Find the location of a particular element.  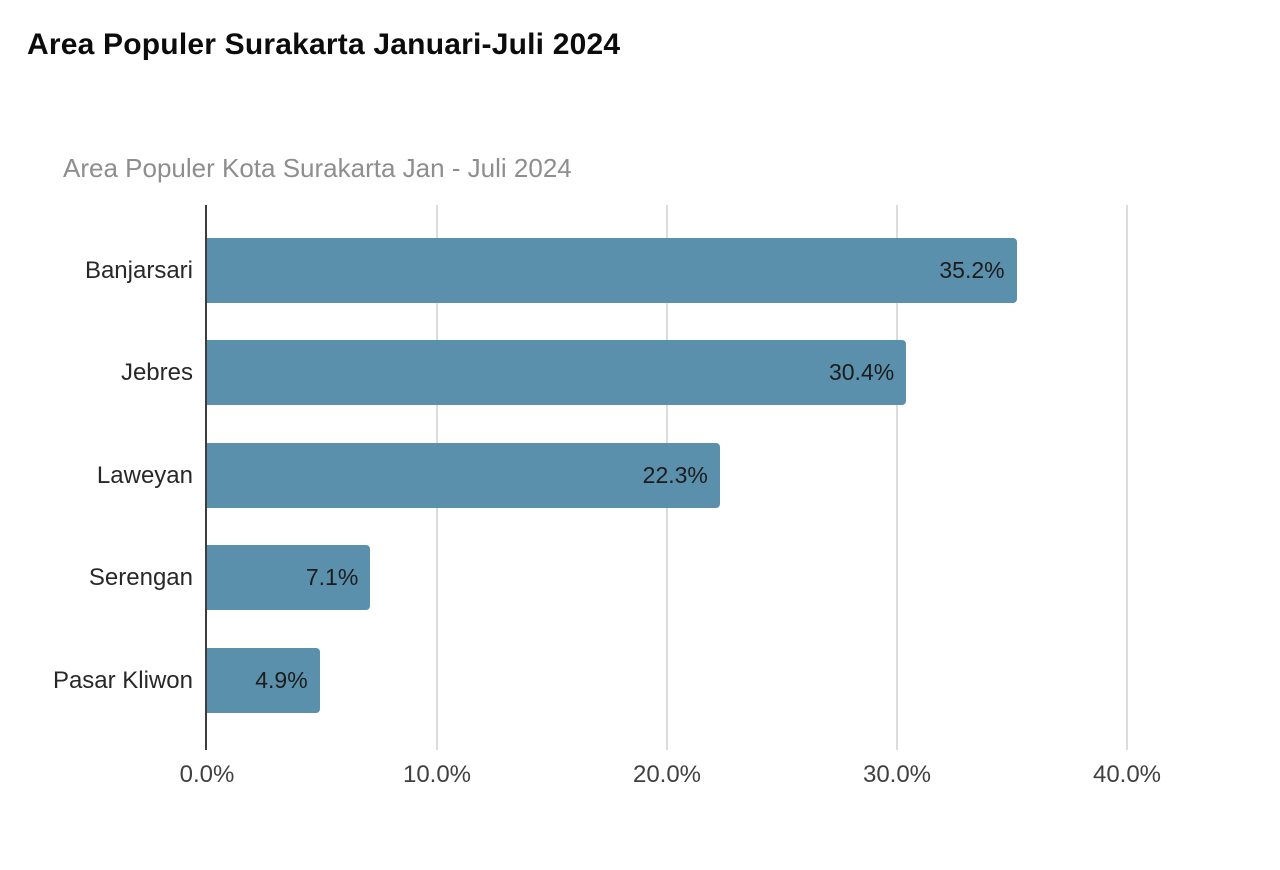

bar-value-label: 4.9% is located at coordinates (281, 680).